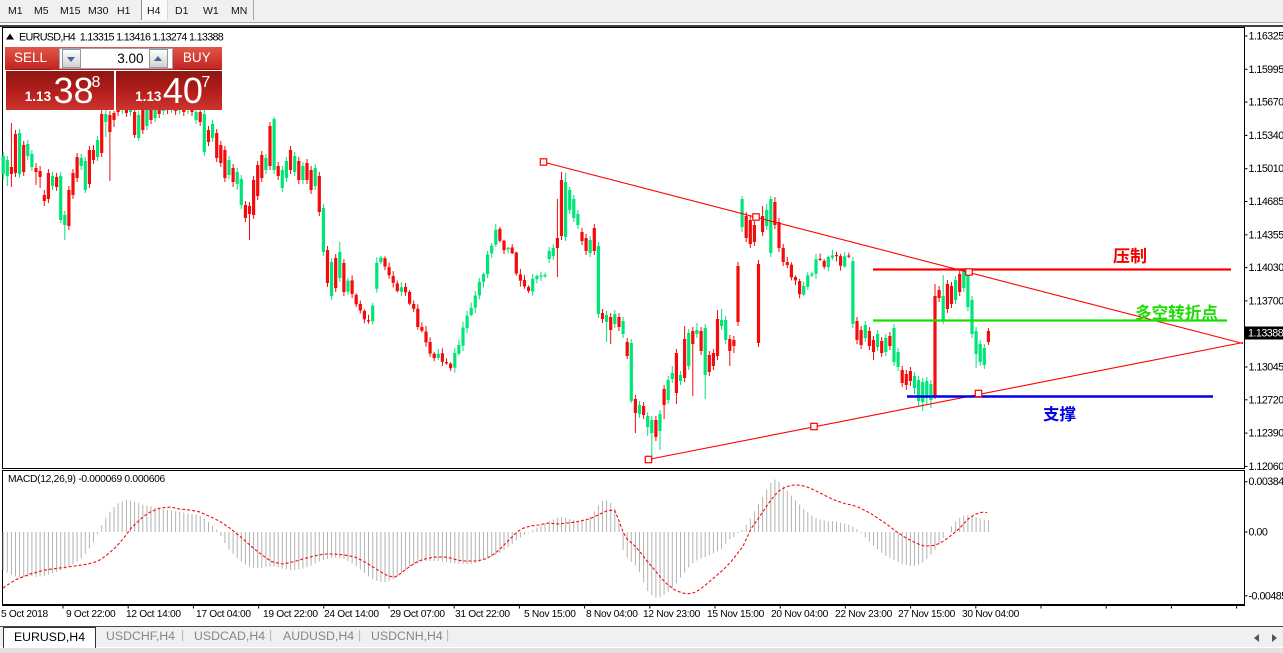 The height and width of the screenshot is (653, 1283). Describe the element at coordinates (87, 479) in the screenshot. I see `svg-text:MACD(12,26,9) -0.000069 0.0006: MACD(12,26,9) -0.000069 0.000606` at that location.